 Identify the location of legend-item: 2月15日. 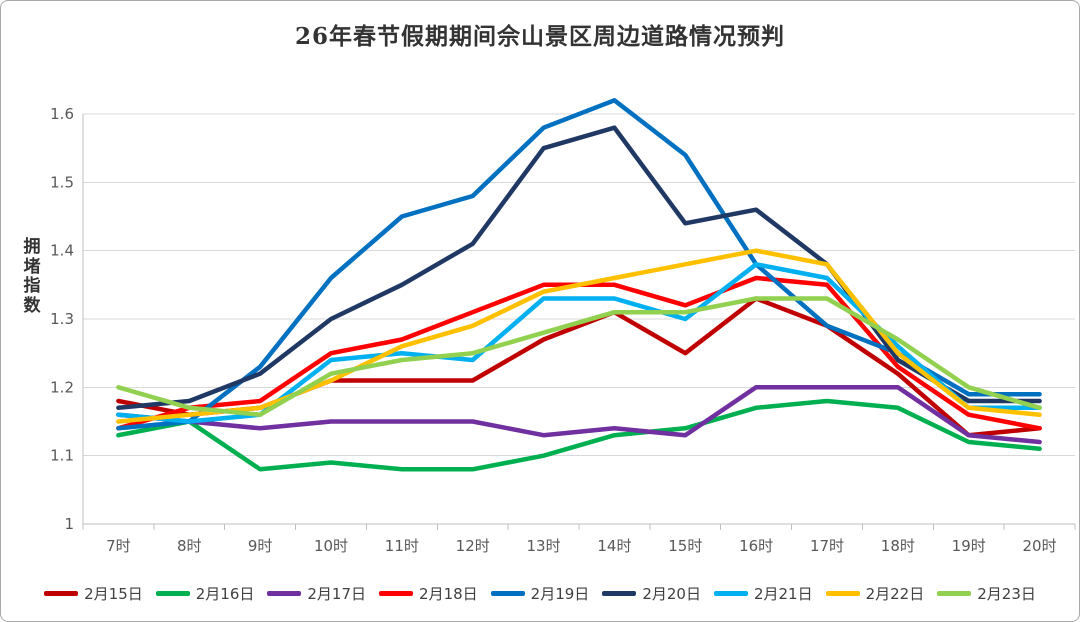
(93, 593).